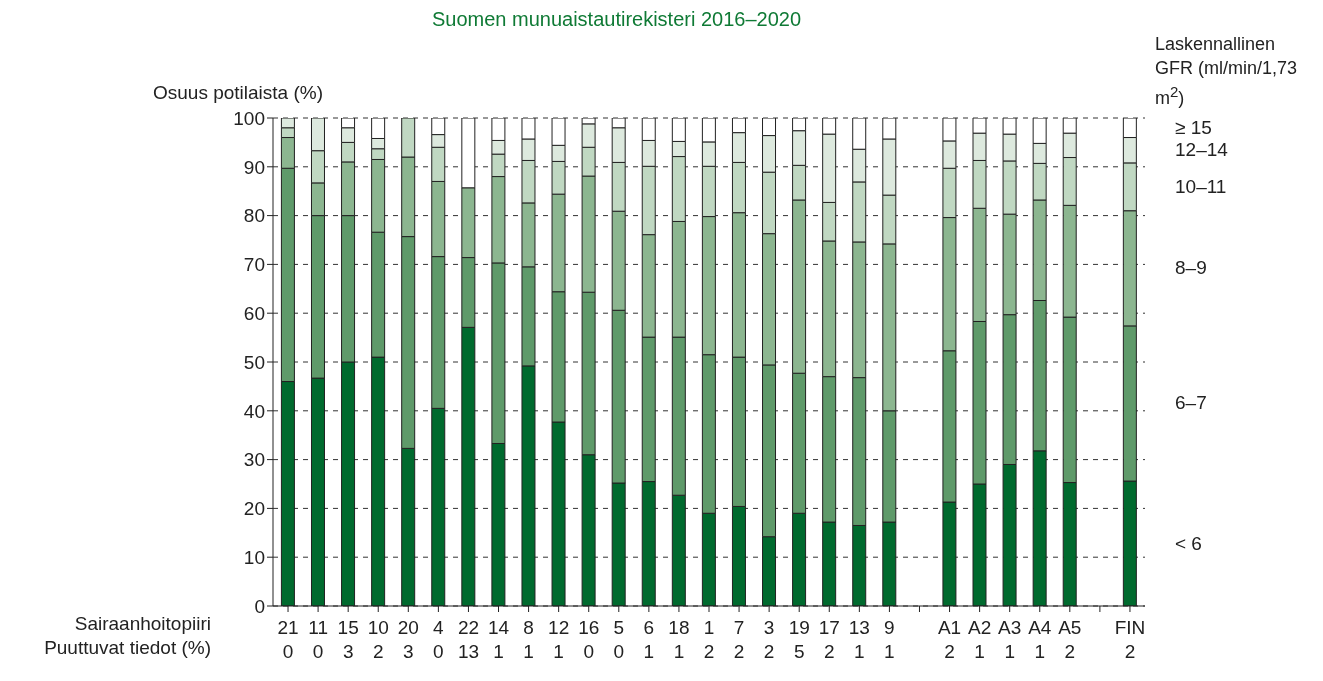 The height and width of the screenshot is (681, 1323). I want to click on y-tick-label: 60, so click(254, 313).